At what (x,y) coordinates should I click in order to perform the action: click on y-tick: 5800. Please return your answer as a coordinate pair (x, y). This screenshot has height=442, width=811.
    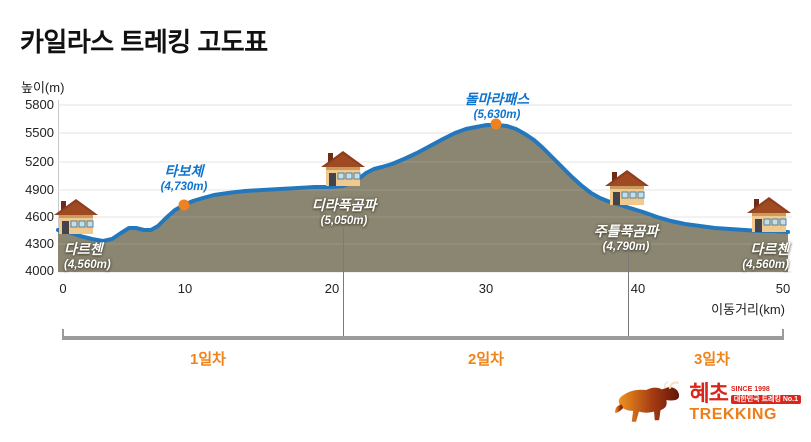
    Looking at the image, I should click on (39, 104).